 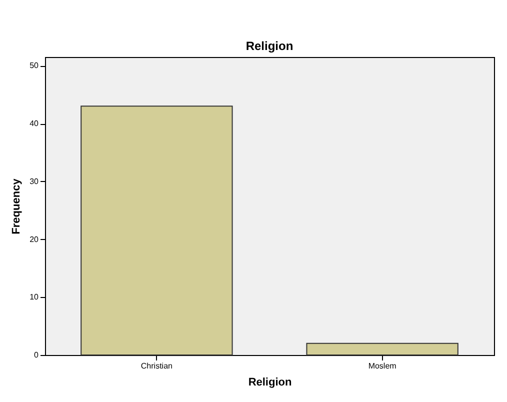 I want to click on y-tick-label: 10, so click(x=35, y=297).